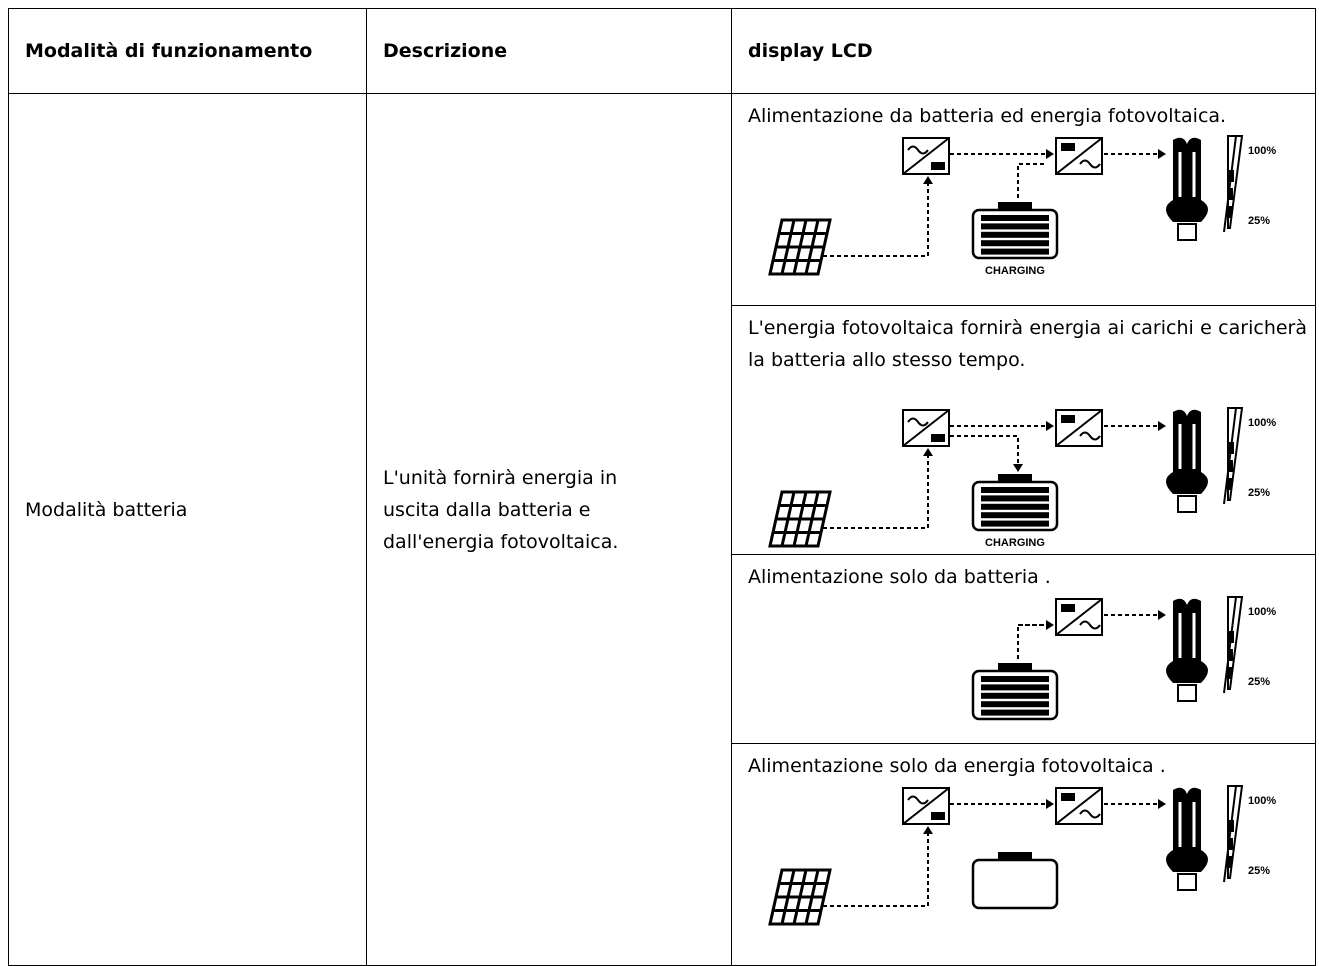 Image resolution: width=1319 pixels, height=966 pixels. What do you see at coordinates (1015, 884) in the screenshot?
I see `battery` at bounding box center [1015, 884].